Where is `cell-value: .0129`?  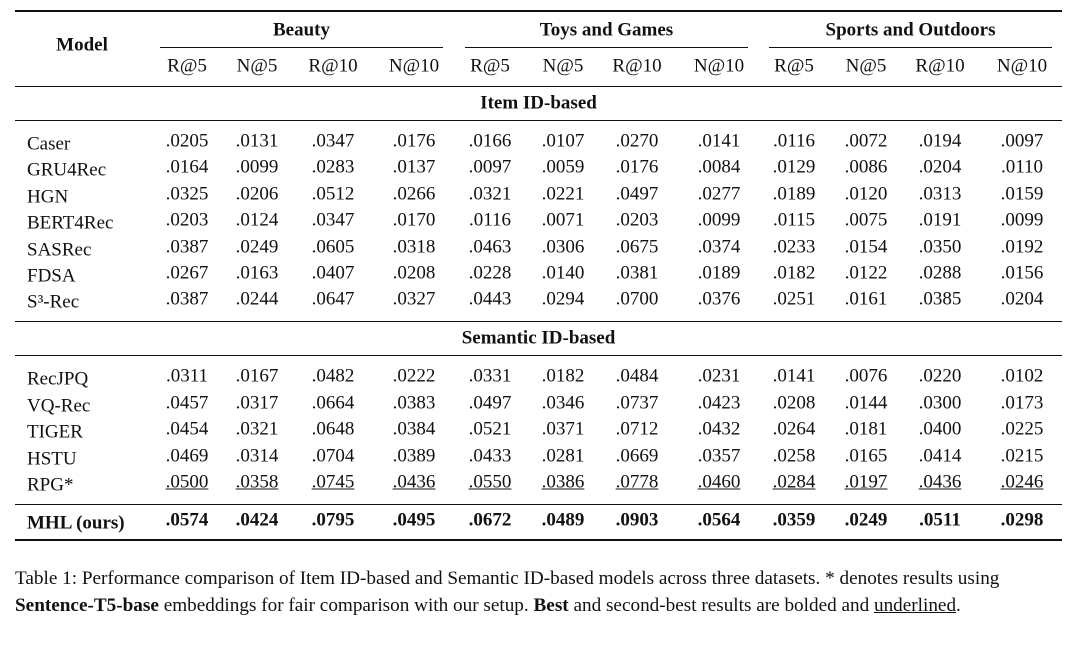 cell-value: .0129 is located at coordinates (794, 167).